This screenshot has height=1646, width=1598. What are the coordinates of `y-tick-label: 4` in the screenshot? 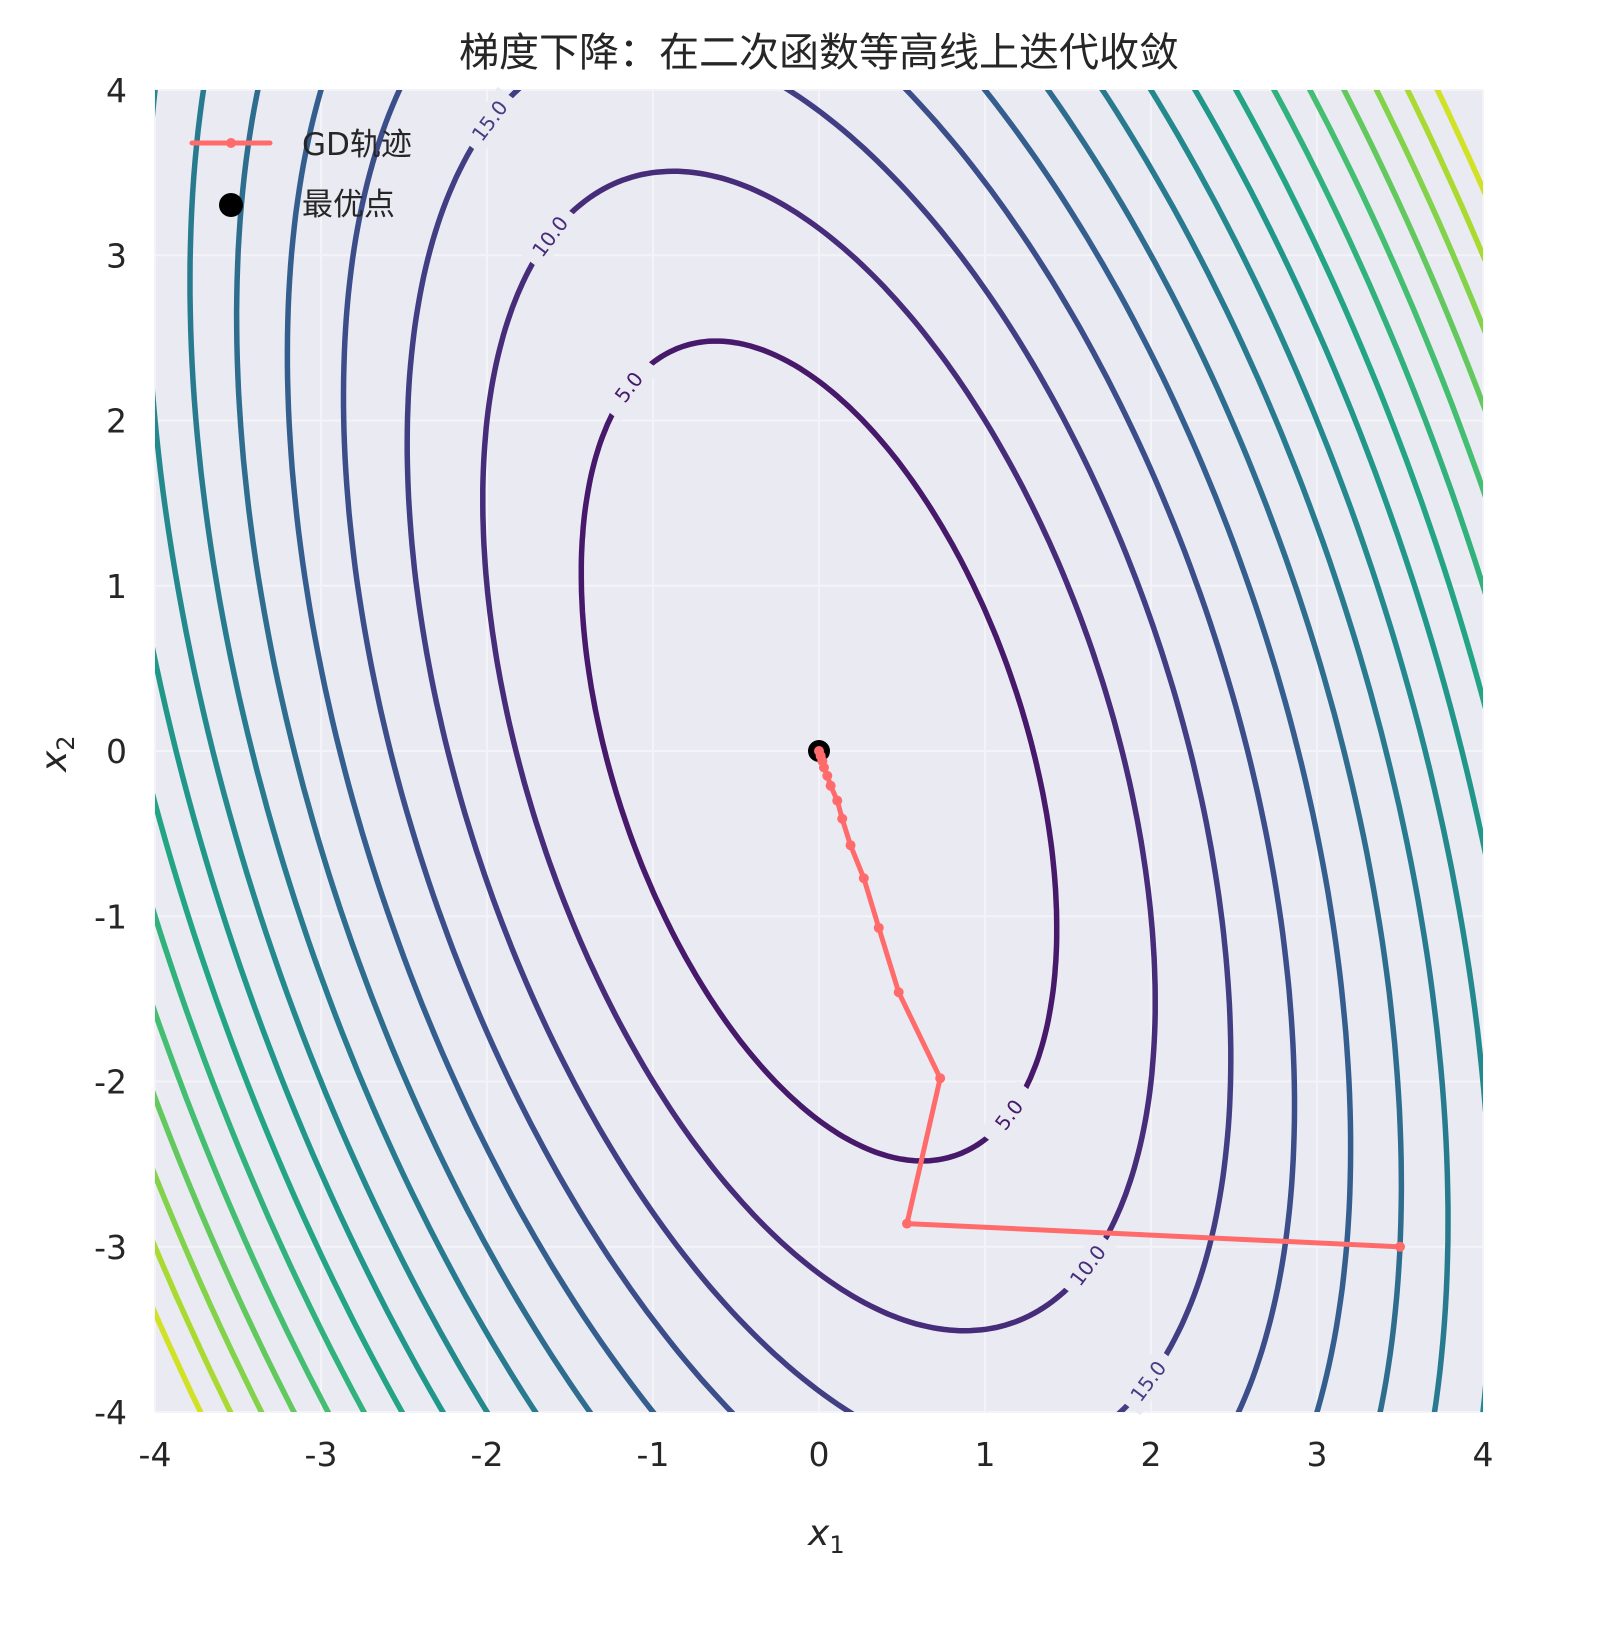 It's located at (116, 90).